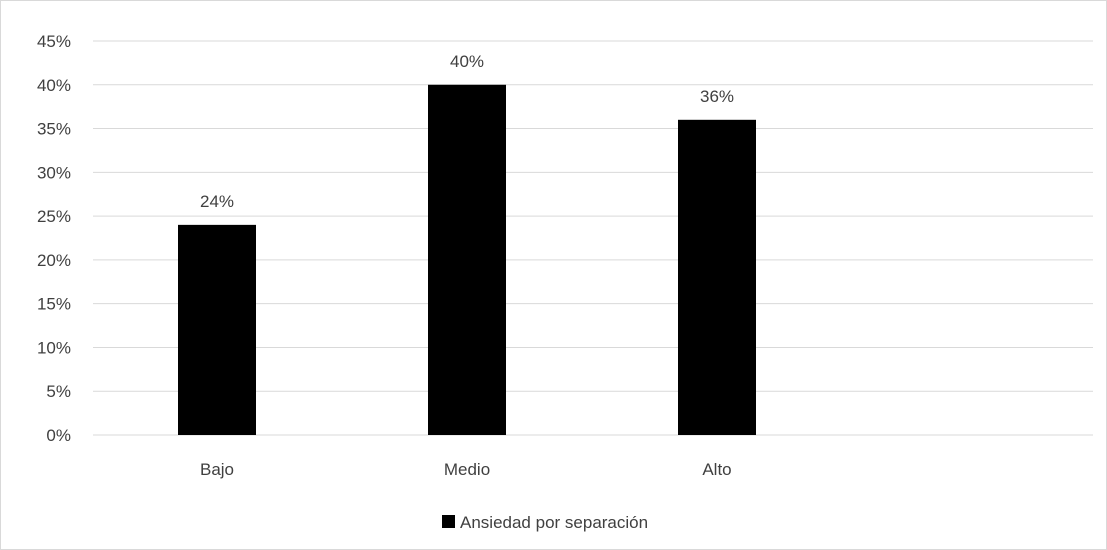 This screenshot has height=550, width=1107. I want to click on x-tick-label: Medio, so click(467, 469).